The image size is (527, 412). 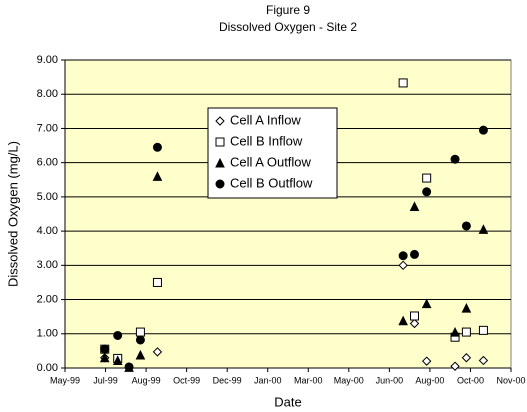 What do you see at coordinates (47, 265) in the screenshot?
I see `y-tick-label: 3.00` at bounding box center [47, 265].